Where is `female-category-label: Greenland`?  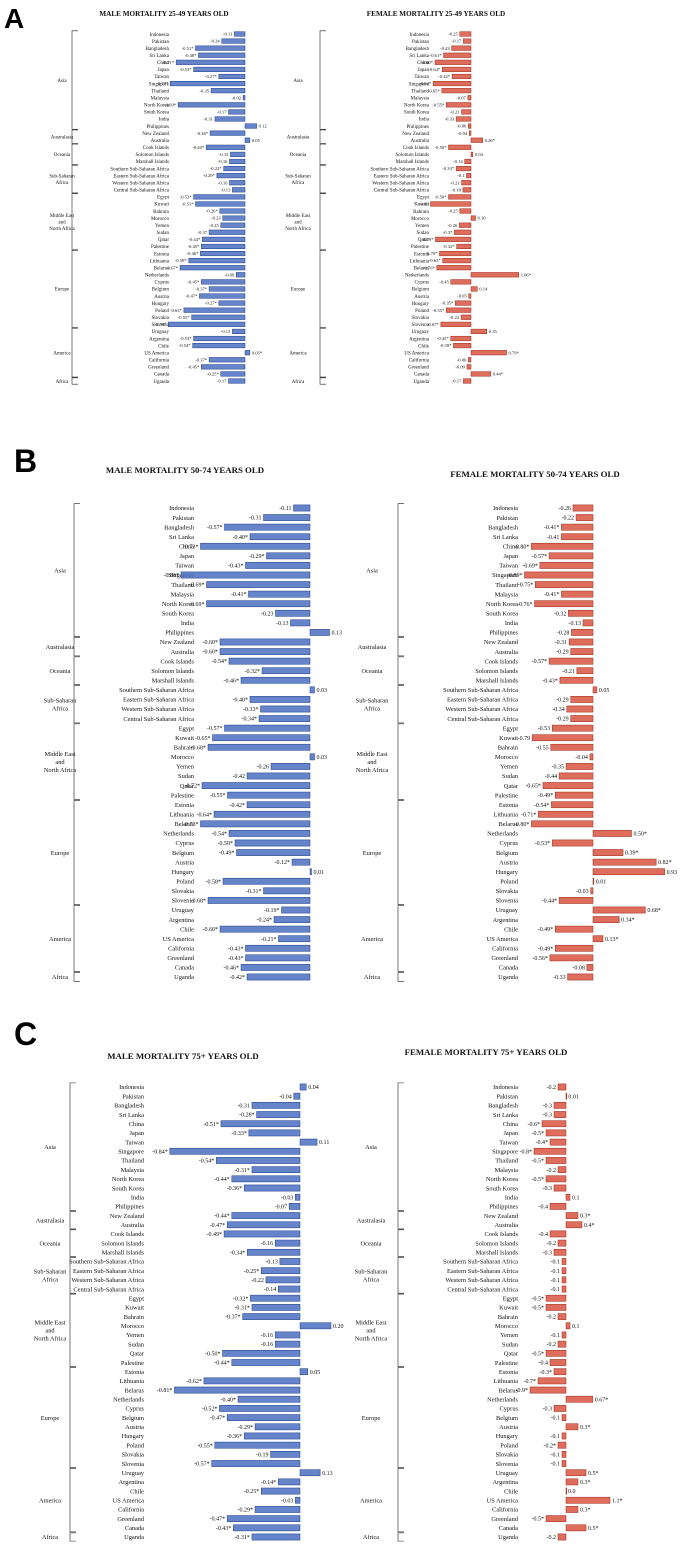
female-category-label: Greenland is located at coordinates (504, 958).